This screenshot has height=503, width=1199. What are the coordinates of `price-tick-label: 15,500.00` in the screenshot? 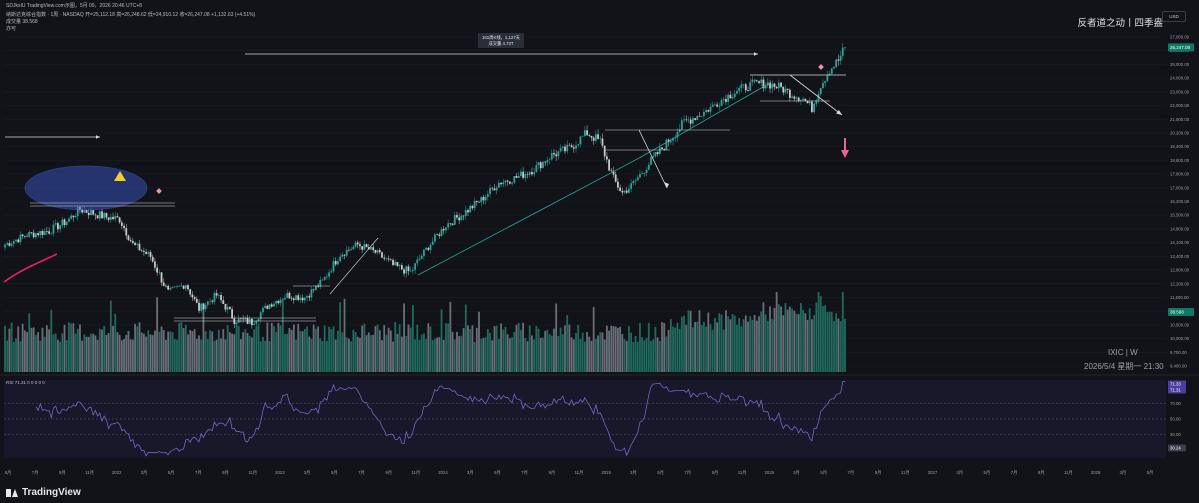 It's located at (1180, 215).